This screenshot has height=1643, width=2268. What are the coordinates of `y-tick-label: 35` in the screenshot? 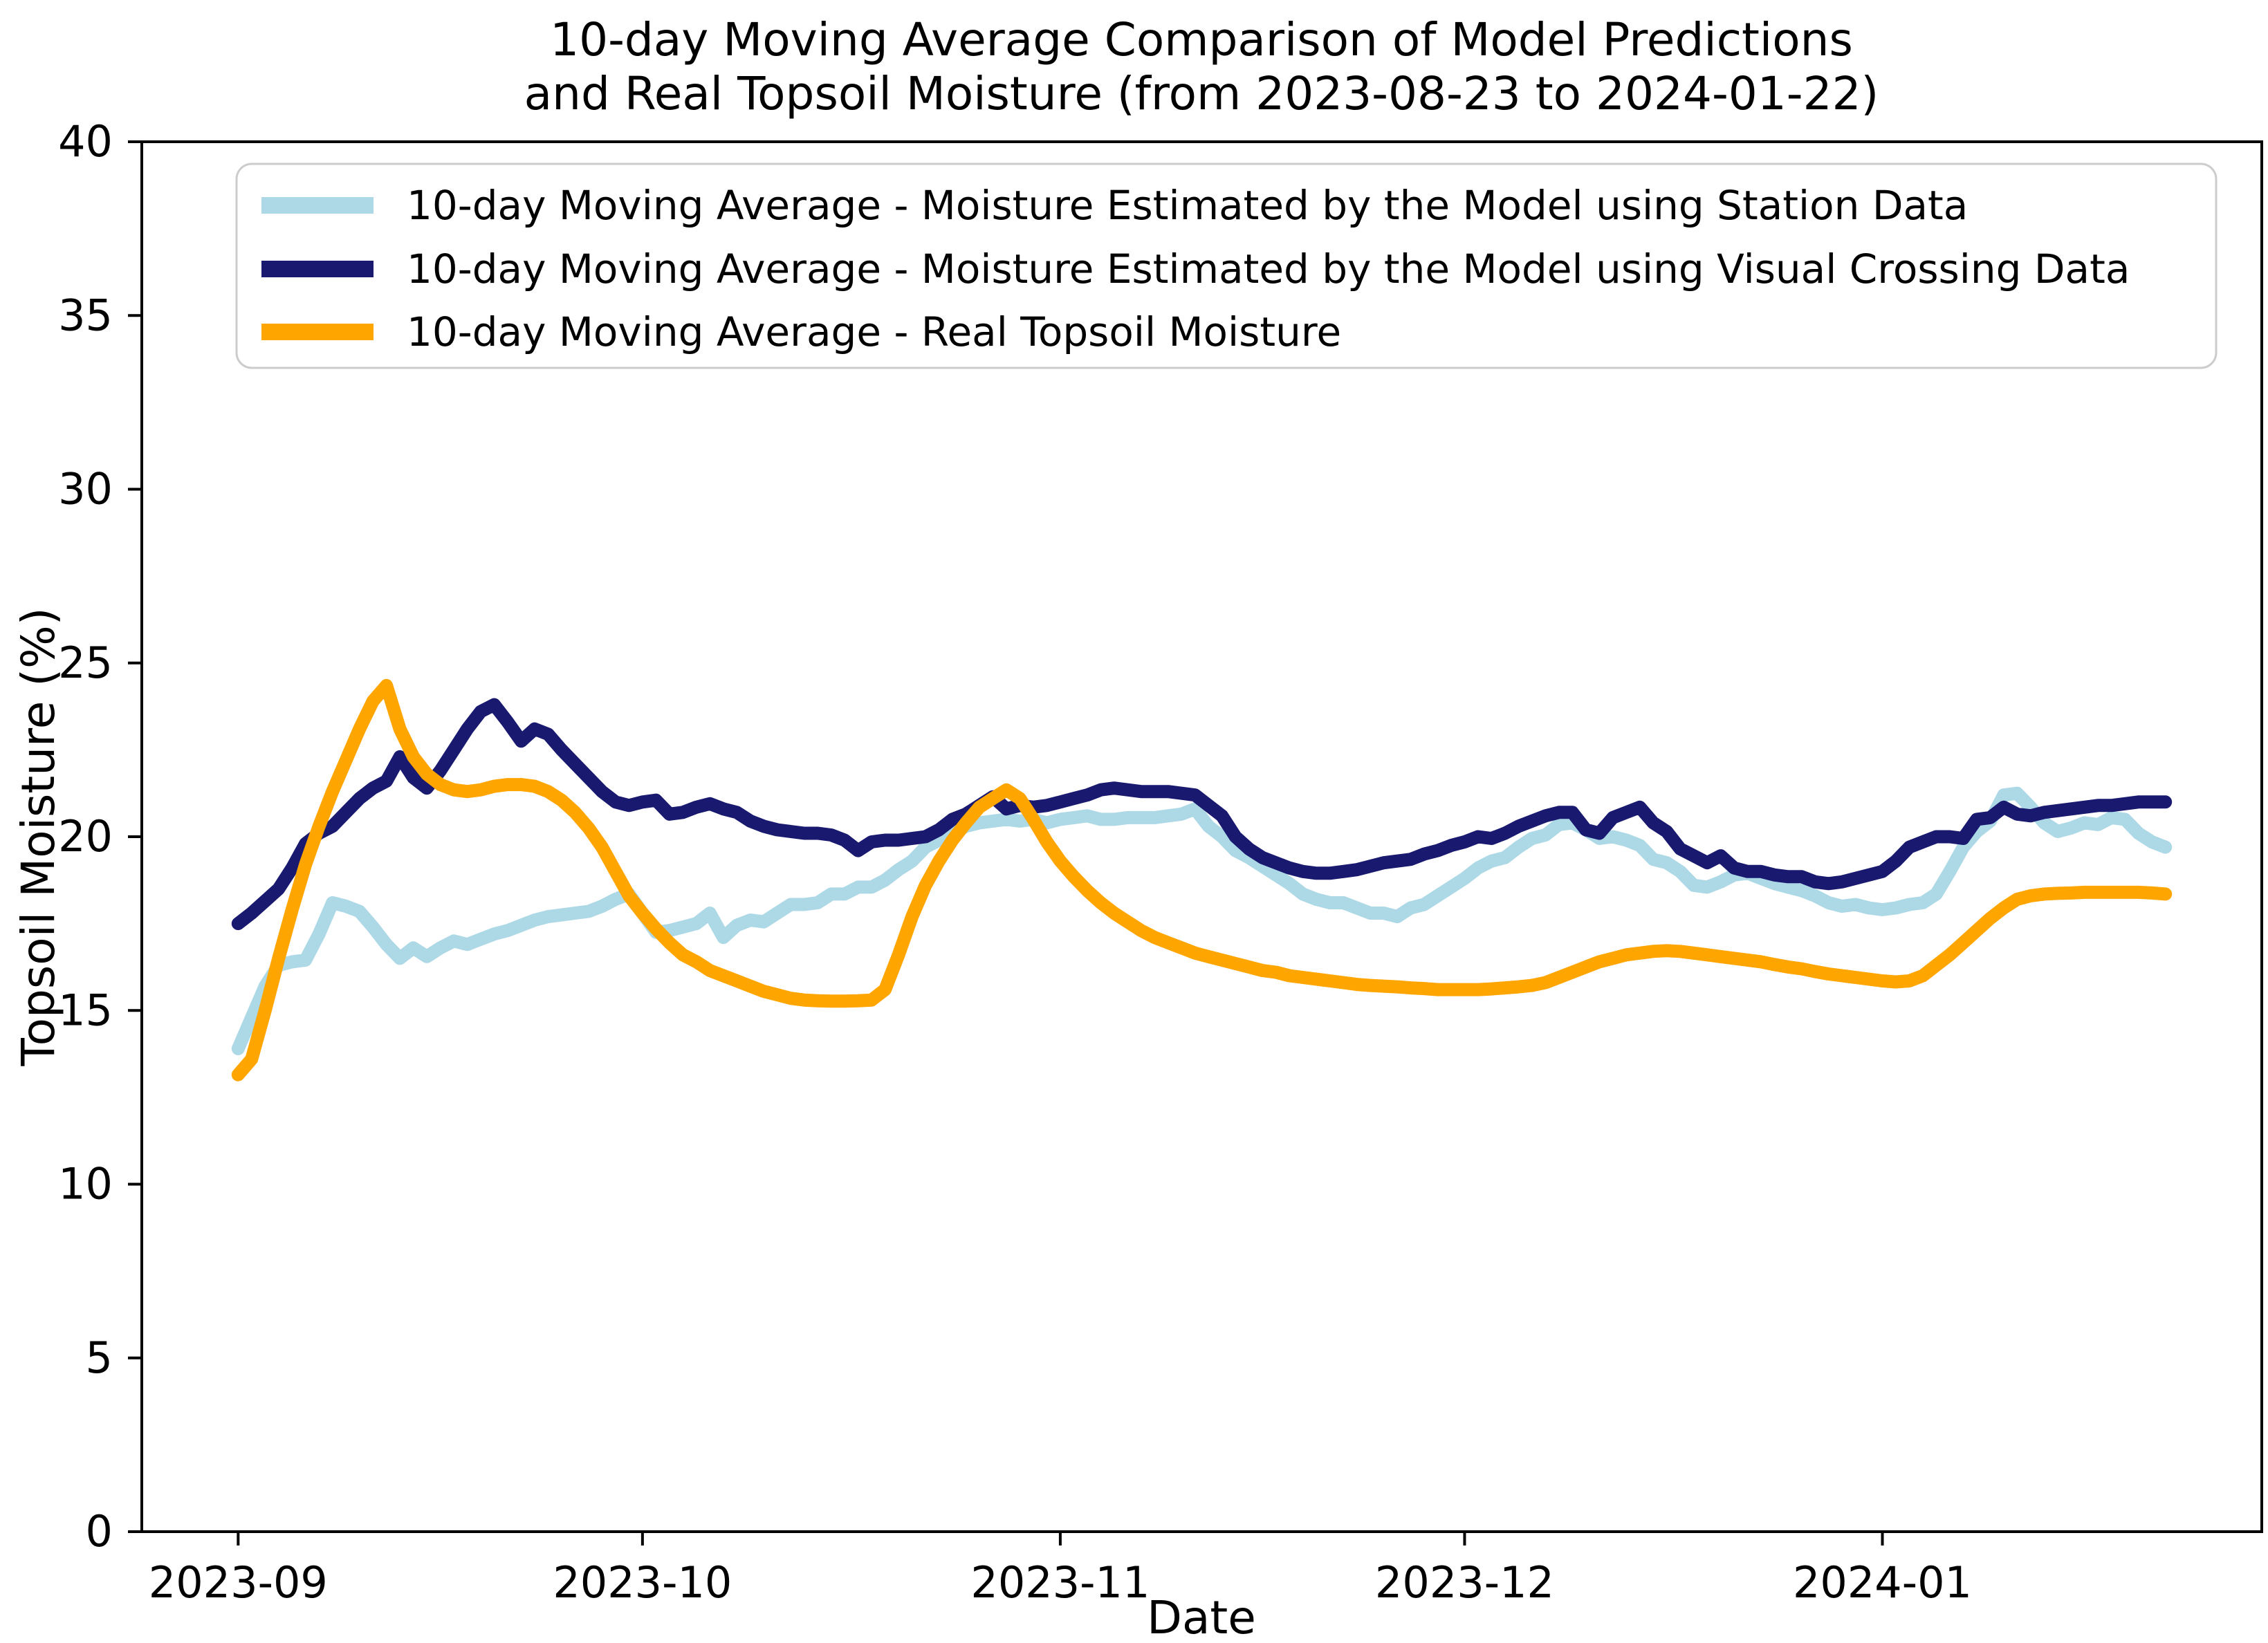 It's located at (85, 315).